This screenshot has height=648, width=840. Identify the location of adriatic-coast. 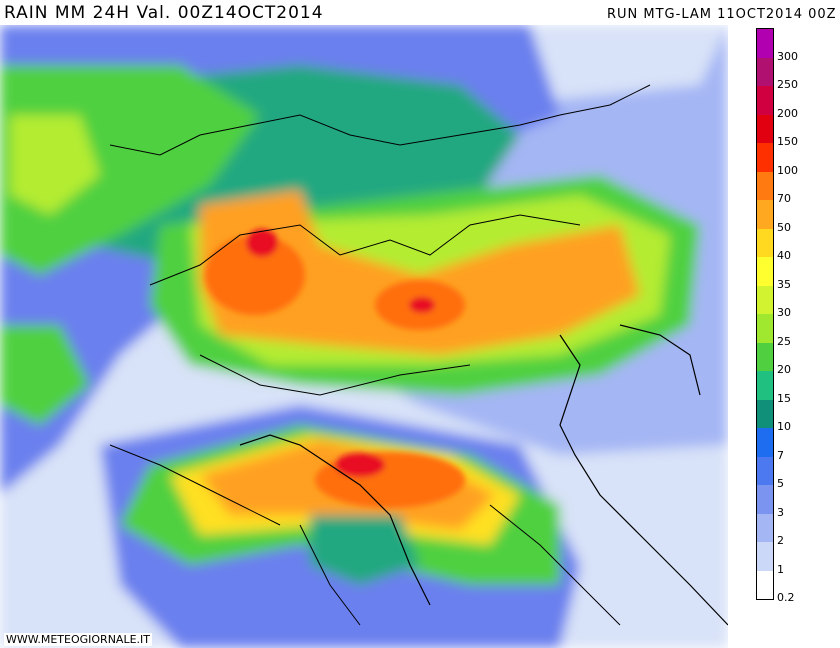
(643, 480).